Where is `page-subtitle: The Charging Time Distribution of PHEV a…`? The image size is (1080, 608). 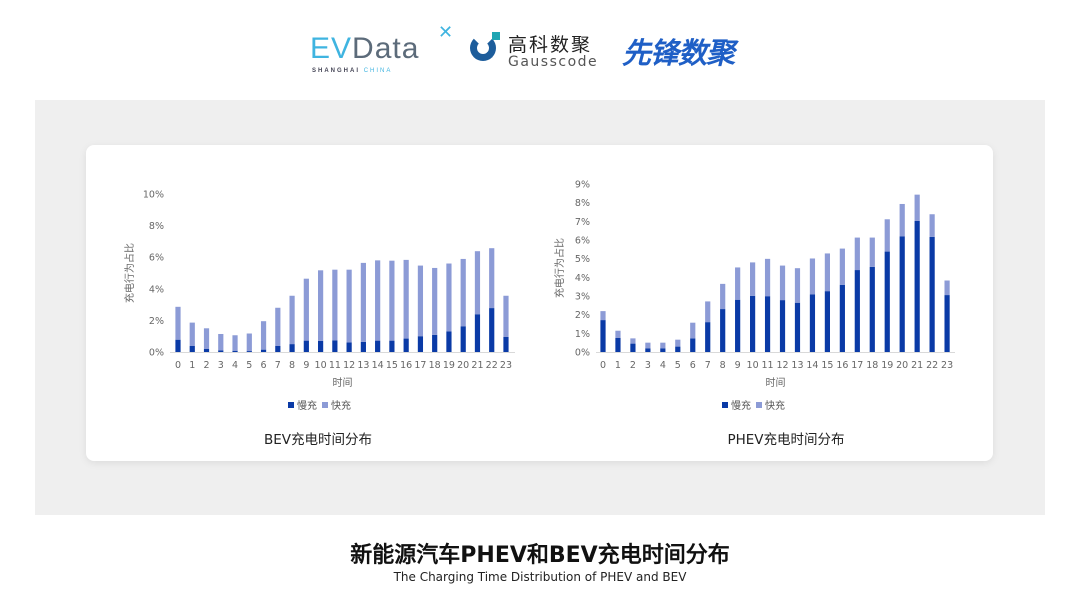 page-subtitle: The Charging Time Distribution of PHEV a… is located at coordinates (540, 577).